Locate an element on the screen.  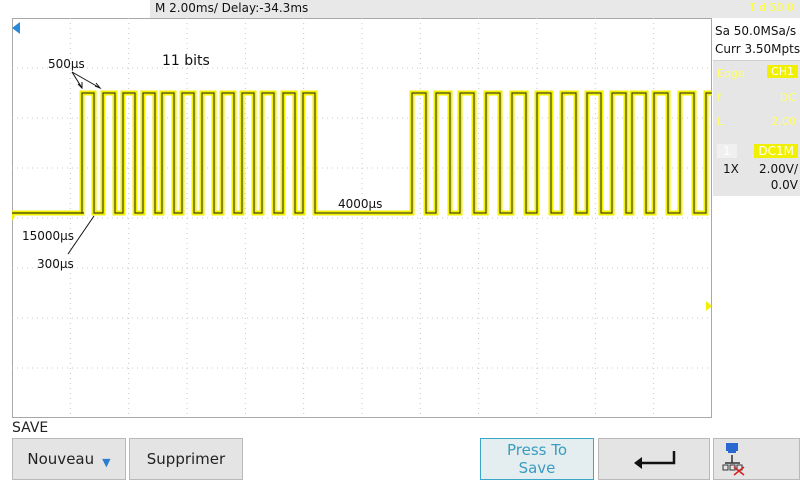
ch1-ground-marker is located at coordinates (13, 217).